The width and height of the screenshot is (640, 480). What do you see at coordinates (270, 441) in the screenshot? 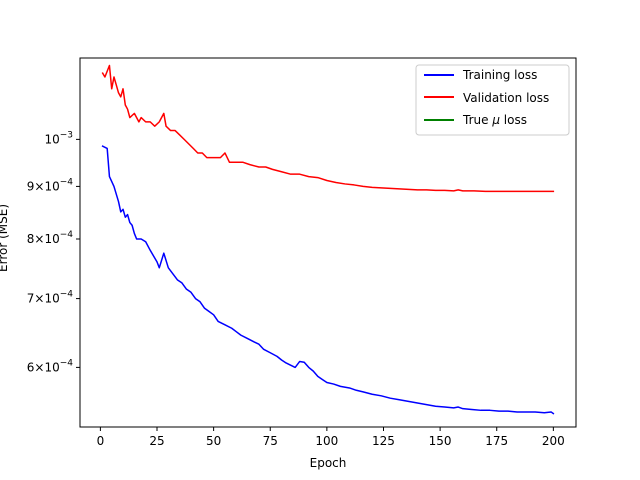
I see `x-tick-label: 75` at bounding box center [270, 441].